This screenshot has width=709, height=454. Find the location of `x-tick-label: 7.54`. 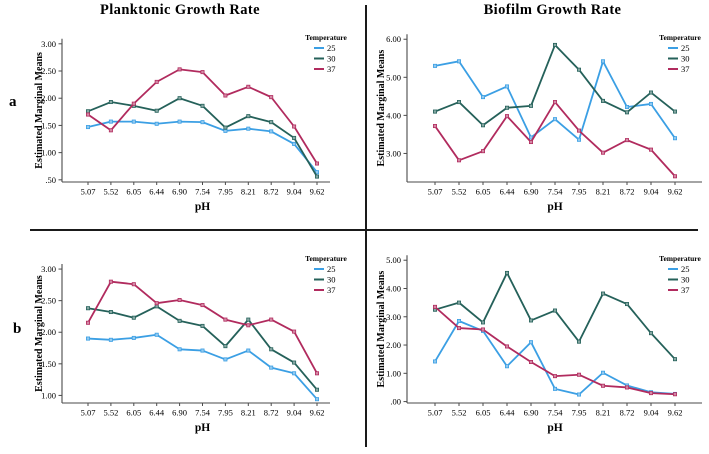

x-tick-label: 7.54 is located at coordinates (203, 192).